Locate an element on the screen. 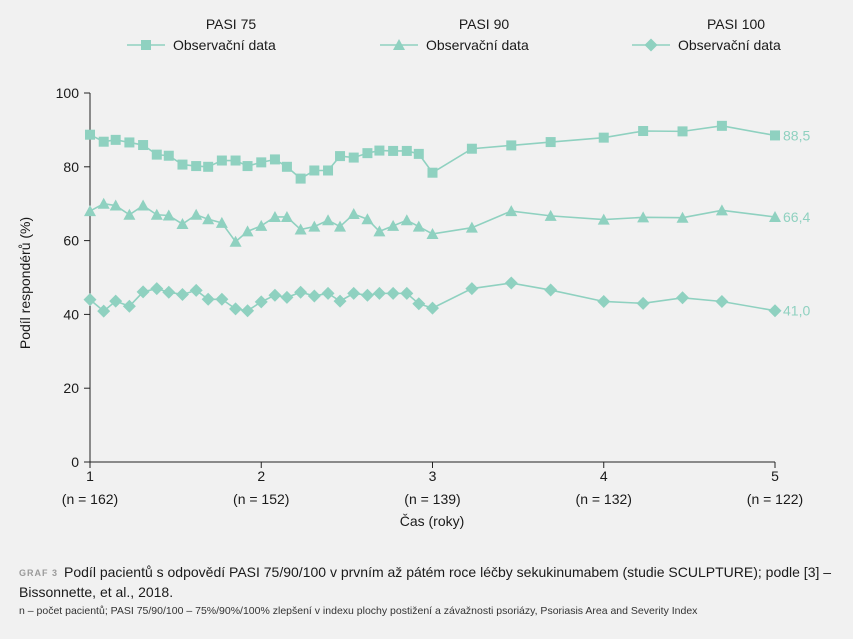  caption-label: GRAF 3 is located at coordinates (39, 573).